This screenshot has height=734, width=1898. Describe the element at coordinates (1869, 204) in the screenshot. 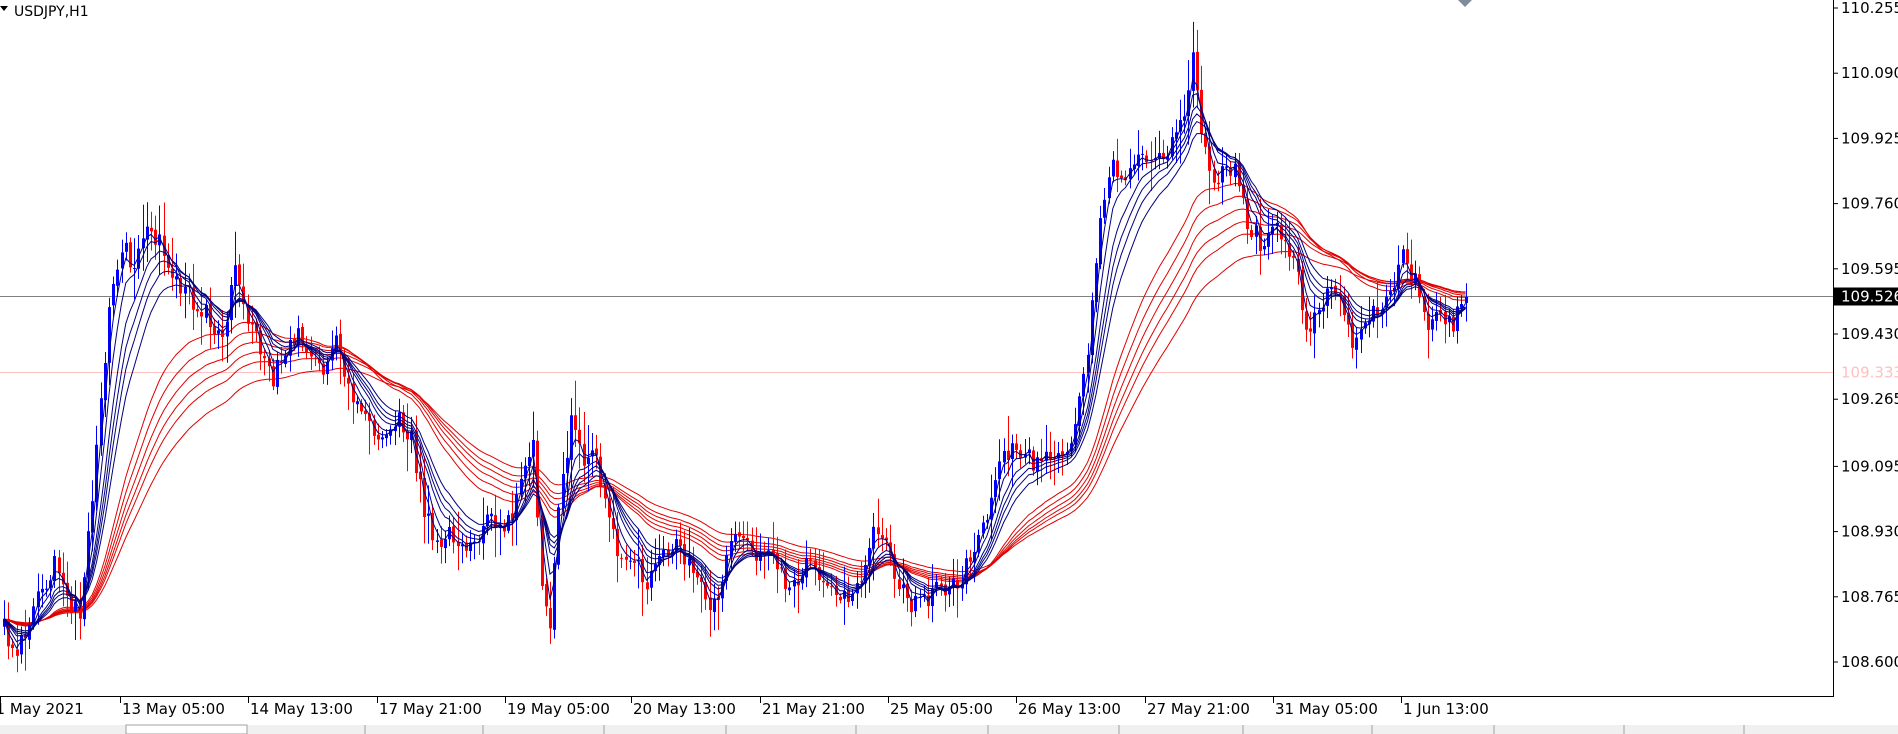

I see `y-tick-label: 109.760` at that location.